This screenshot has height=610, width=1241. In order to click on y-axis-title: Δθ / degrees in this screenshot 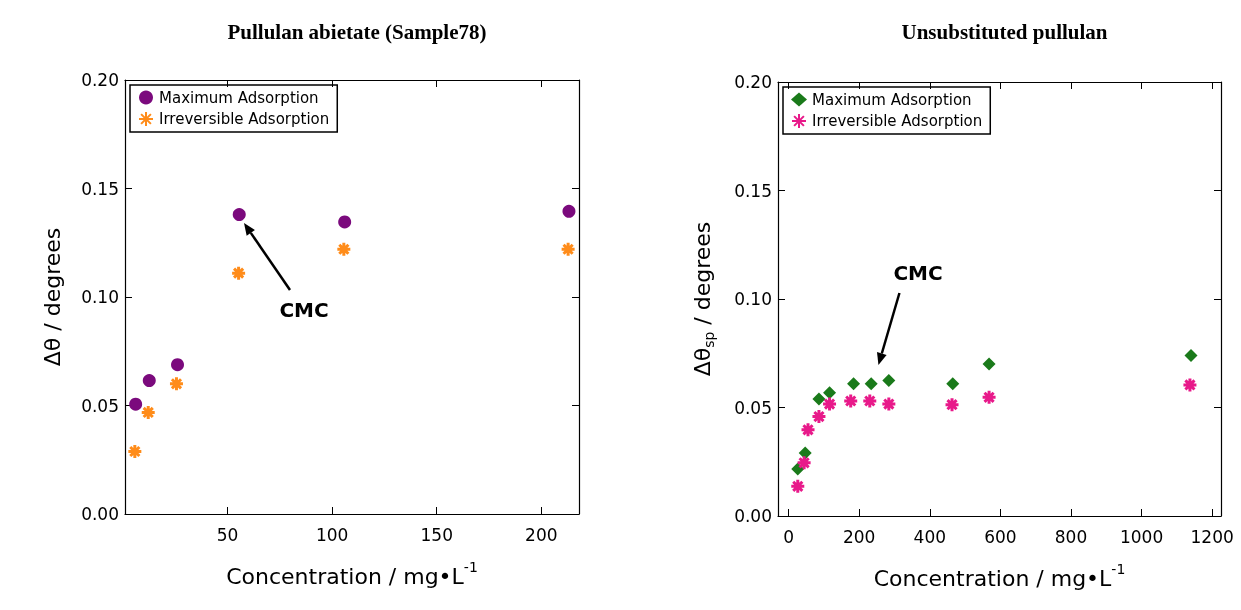, I will do `click(52, 297)`.